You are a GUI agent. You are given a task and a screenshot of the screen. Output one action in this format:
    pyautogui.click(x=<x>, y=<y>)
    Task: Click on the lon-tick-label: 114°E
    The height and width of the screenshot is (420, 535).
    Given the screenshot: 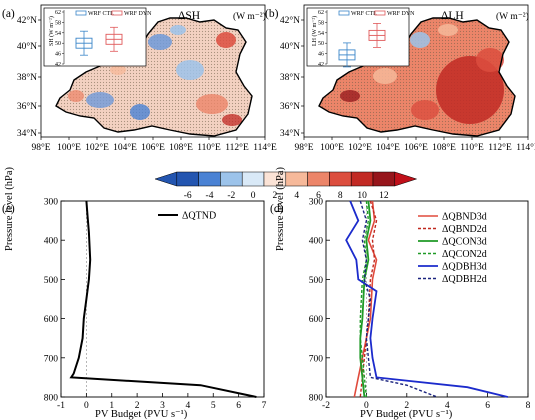 What is the action you would take?
    pyautogui.click(x=265, y=147)
    